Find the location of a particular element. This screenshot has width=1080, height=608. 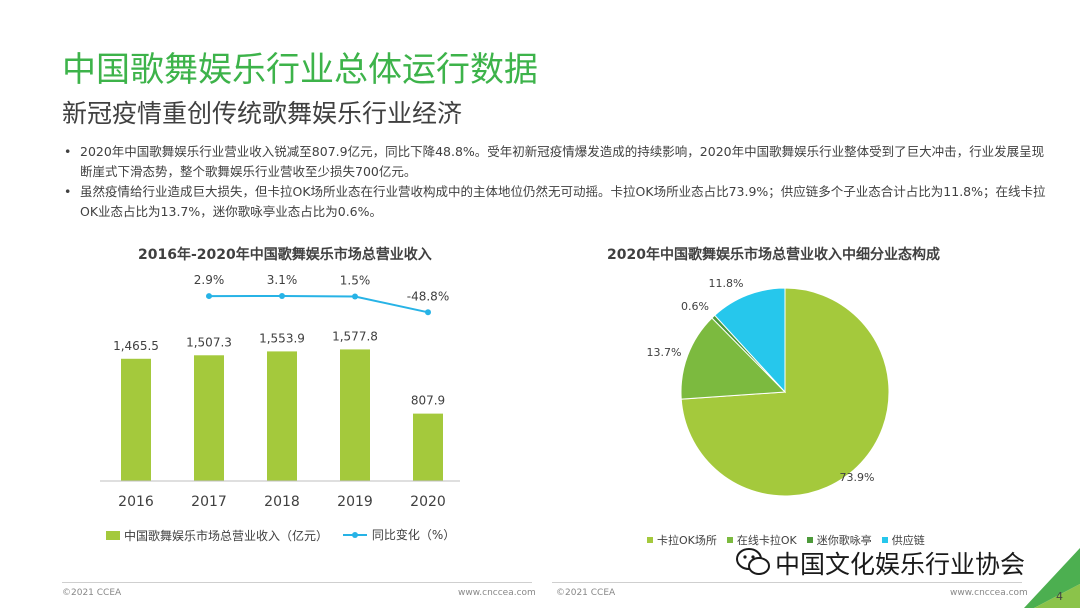

pie-legend-label-2: 在线卡拉OK is located at coordinates (766, 540).